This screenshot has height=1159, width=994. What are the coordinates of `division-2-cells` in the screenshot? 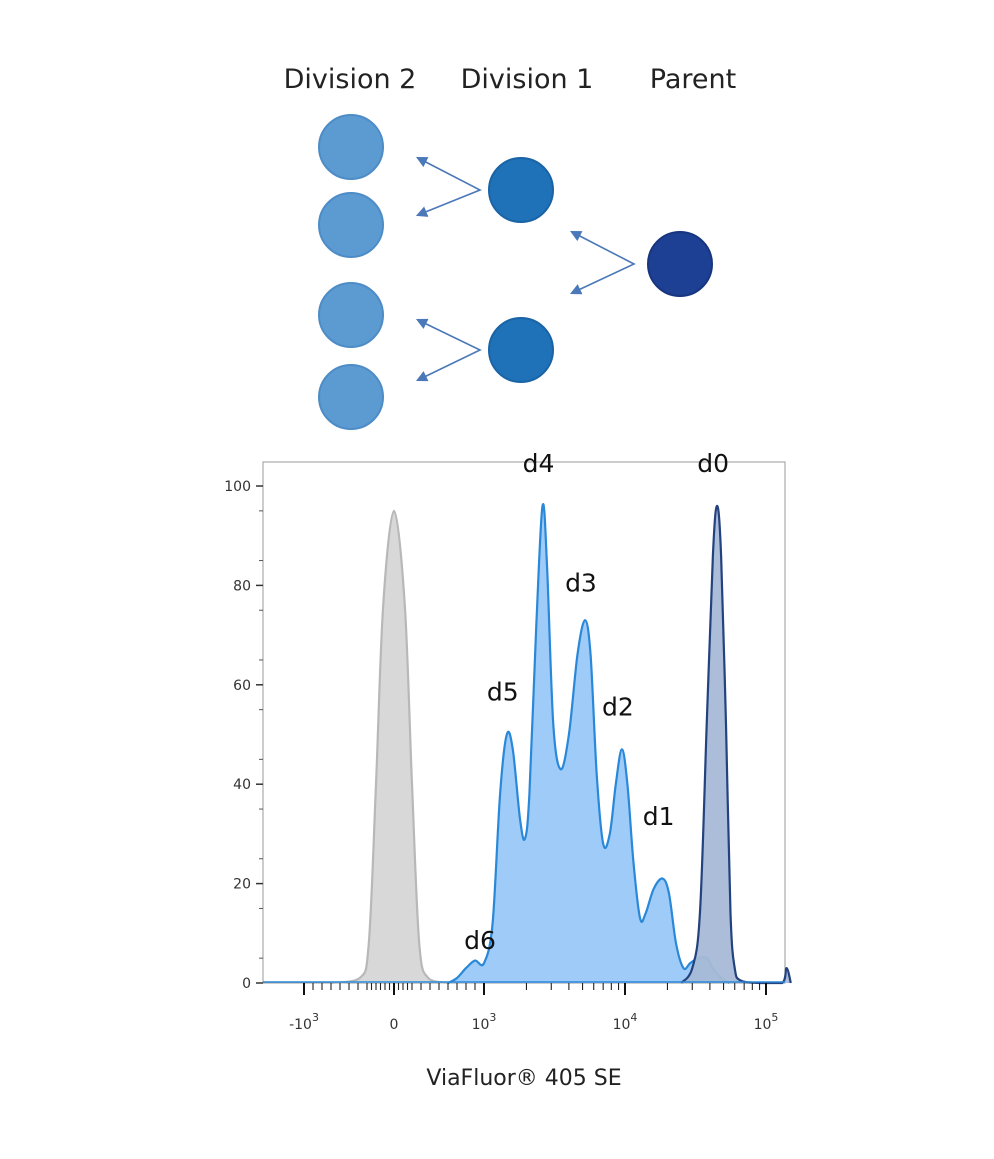 It's located at (351, 272).